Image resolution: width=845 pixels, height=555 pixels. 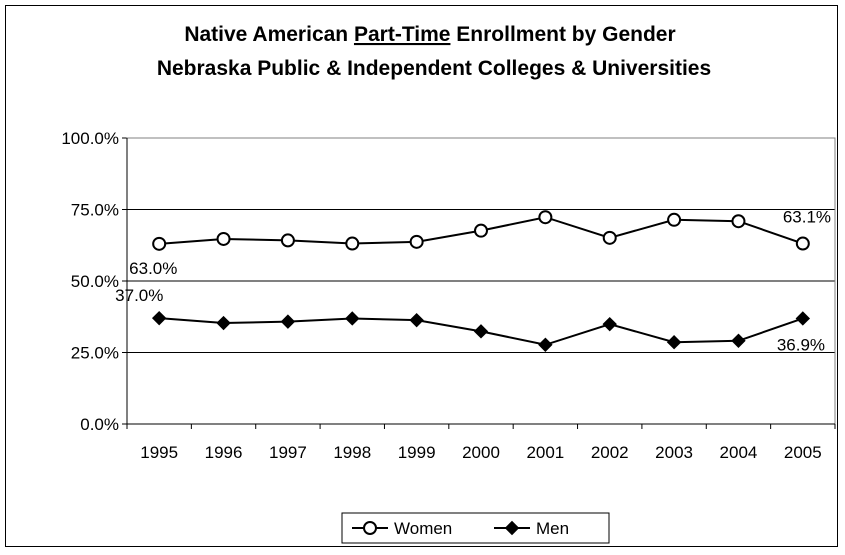 I want to click on chart-title-prefix: Native American, so click(x=269, y=34).